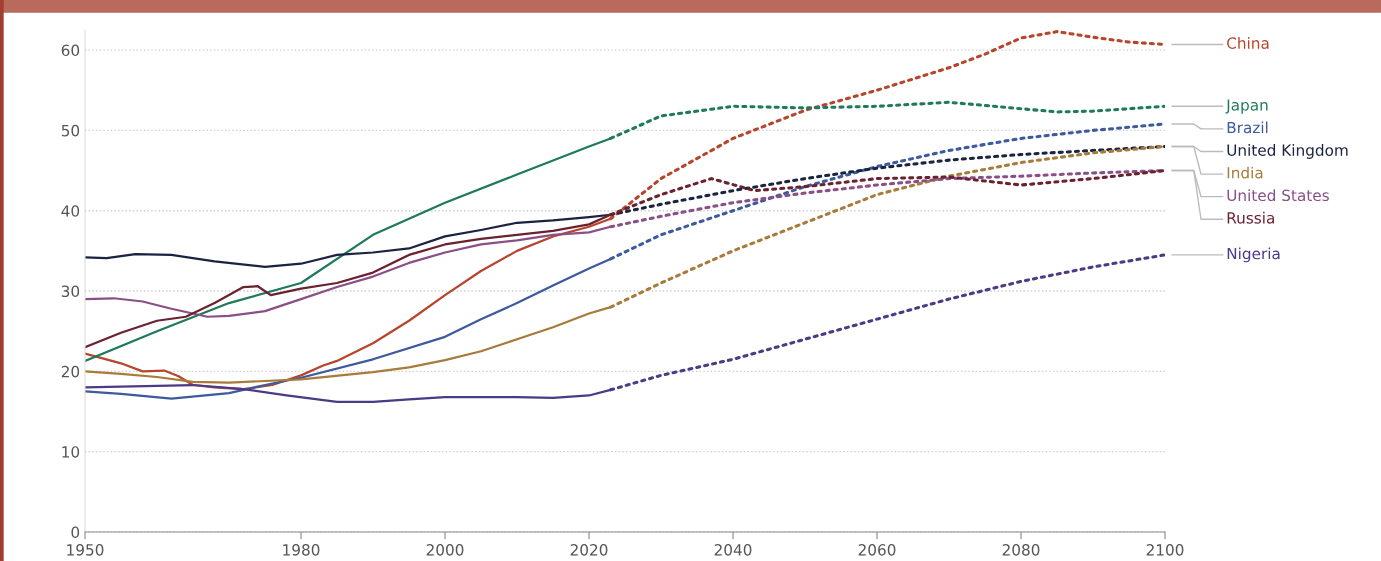 This screenshot has width=1381, height=561. What do you see at coordinates (1248, 43) in the screenshot?
I see `text: China` at bounding box center [1248, 43].